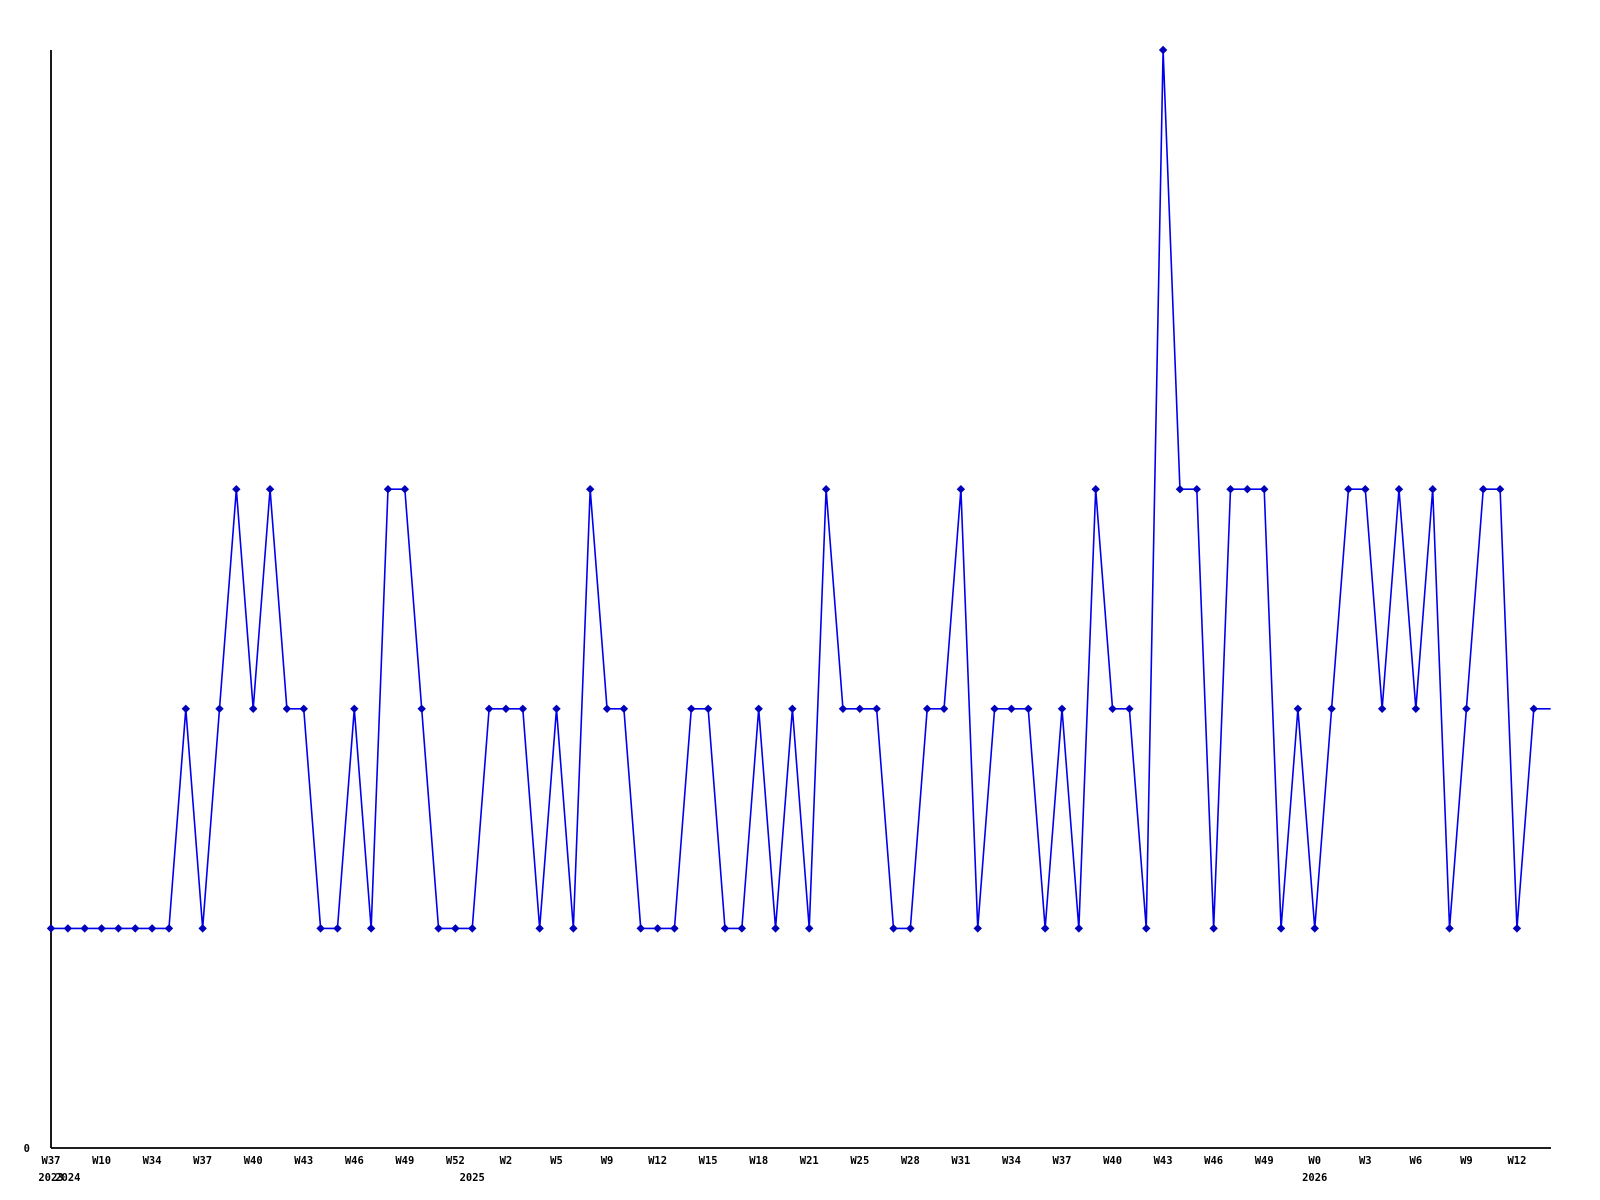 Image resolution: width=1600 pixels, height=1200 pixels. I want to click on y-axis-origin-label: 0, so click(27, 1149).